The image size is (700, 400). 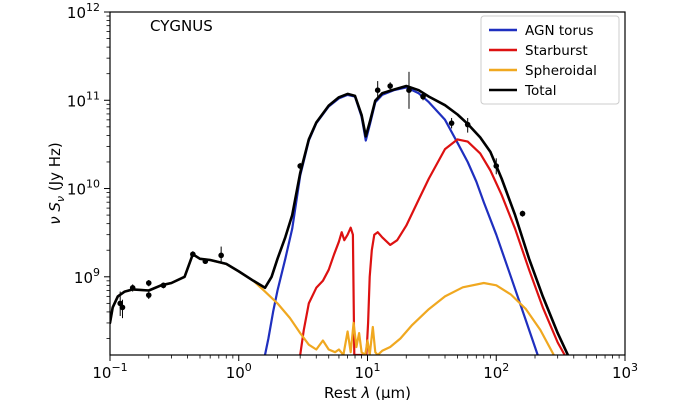 What do you see at coordinates (248, 367) in the screenshot?
I see `x-tick-exponent: 0` at bounding box center [248, 367].